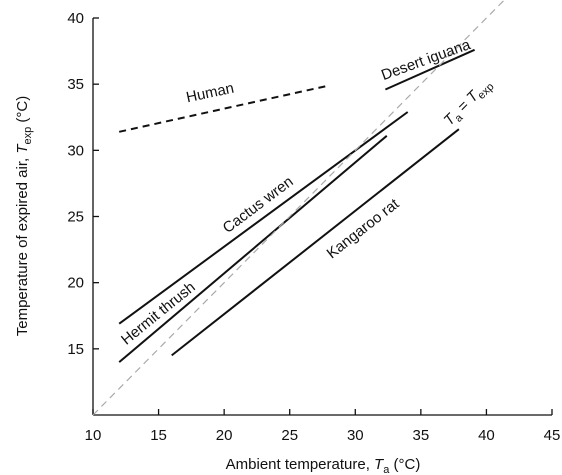 The image size is (562, 475). I want to click on identity-line-label: Ta = Texp, so click(469, 103).